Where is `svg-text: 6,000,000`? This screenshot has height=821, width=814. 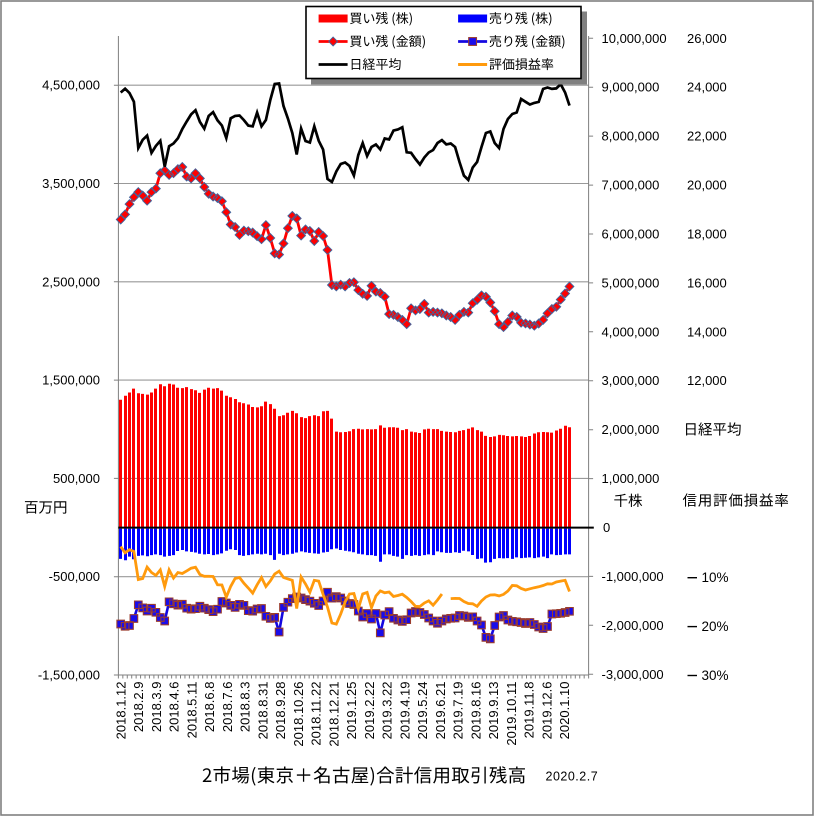 svg-text: 6,000,000 is located at coordinates (631, 233).